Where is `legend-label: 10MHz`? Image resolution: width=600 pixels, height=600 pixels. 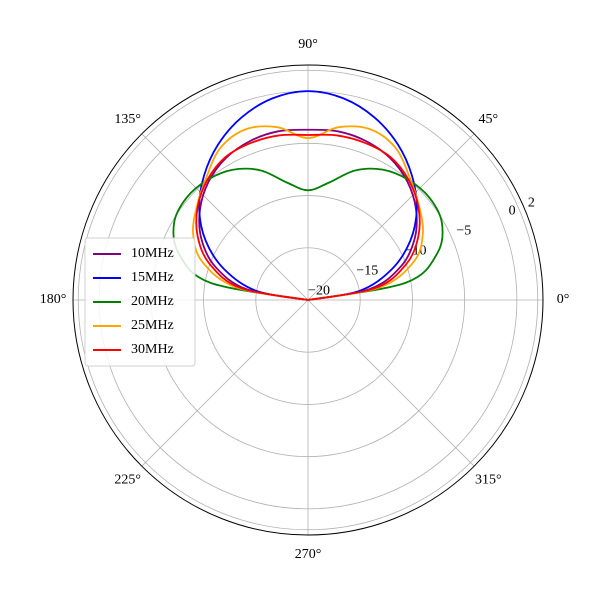
legend-label: 10MHz is located at coordinates (152, 253).